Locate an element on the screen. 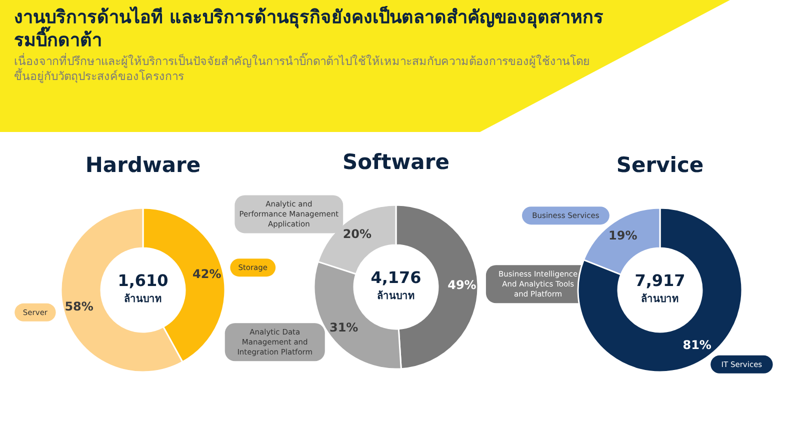  data-label: 58% is located at coordinates (79, 307).